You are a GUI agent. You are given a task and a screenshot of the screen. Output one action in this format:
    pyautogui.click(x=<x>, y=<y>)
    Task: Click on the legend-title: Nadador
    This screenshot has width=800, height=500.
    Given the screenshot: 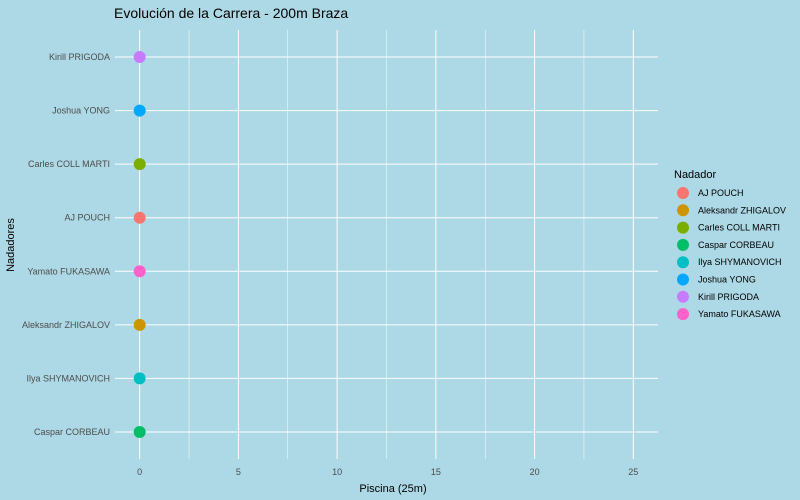 What is the action you would take?
    pyautogui.click(x=695, y=175)
    